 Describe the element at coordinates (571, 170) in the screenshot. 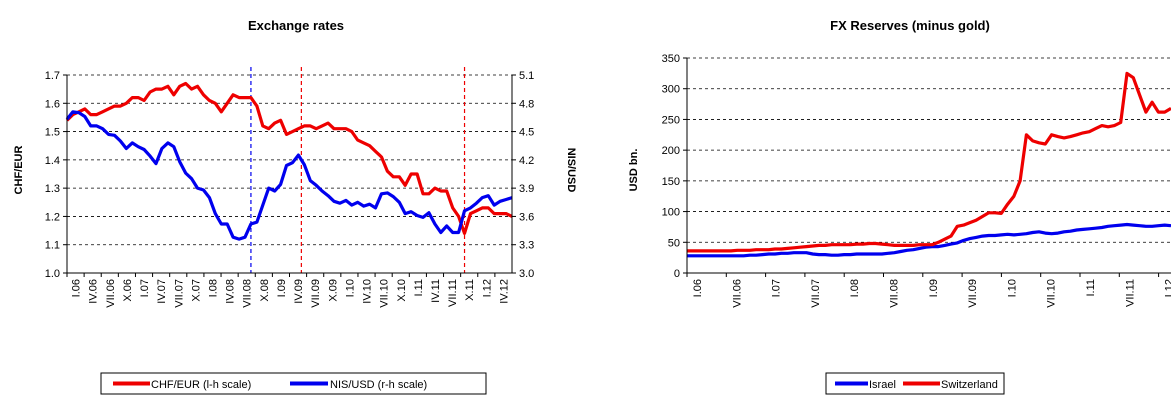

I see `y-axis-label-right: NIS/USD` at that location.